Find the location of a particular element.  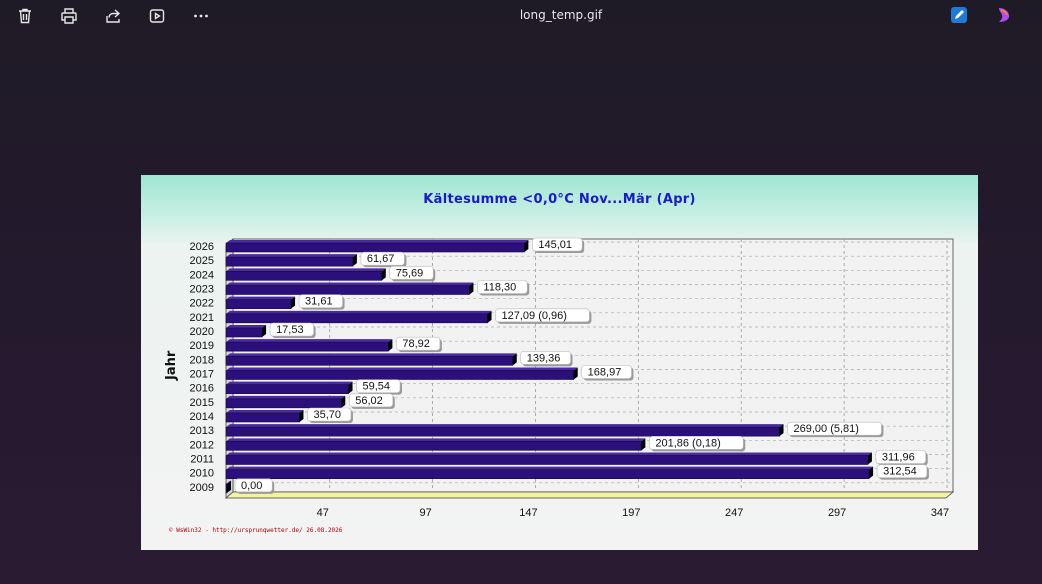

data-label: 145,01 is located at coordinates (555, 245).